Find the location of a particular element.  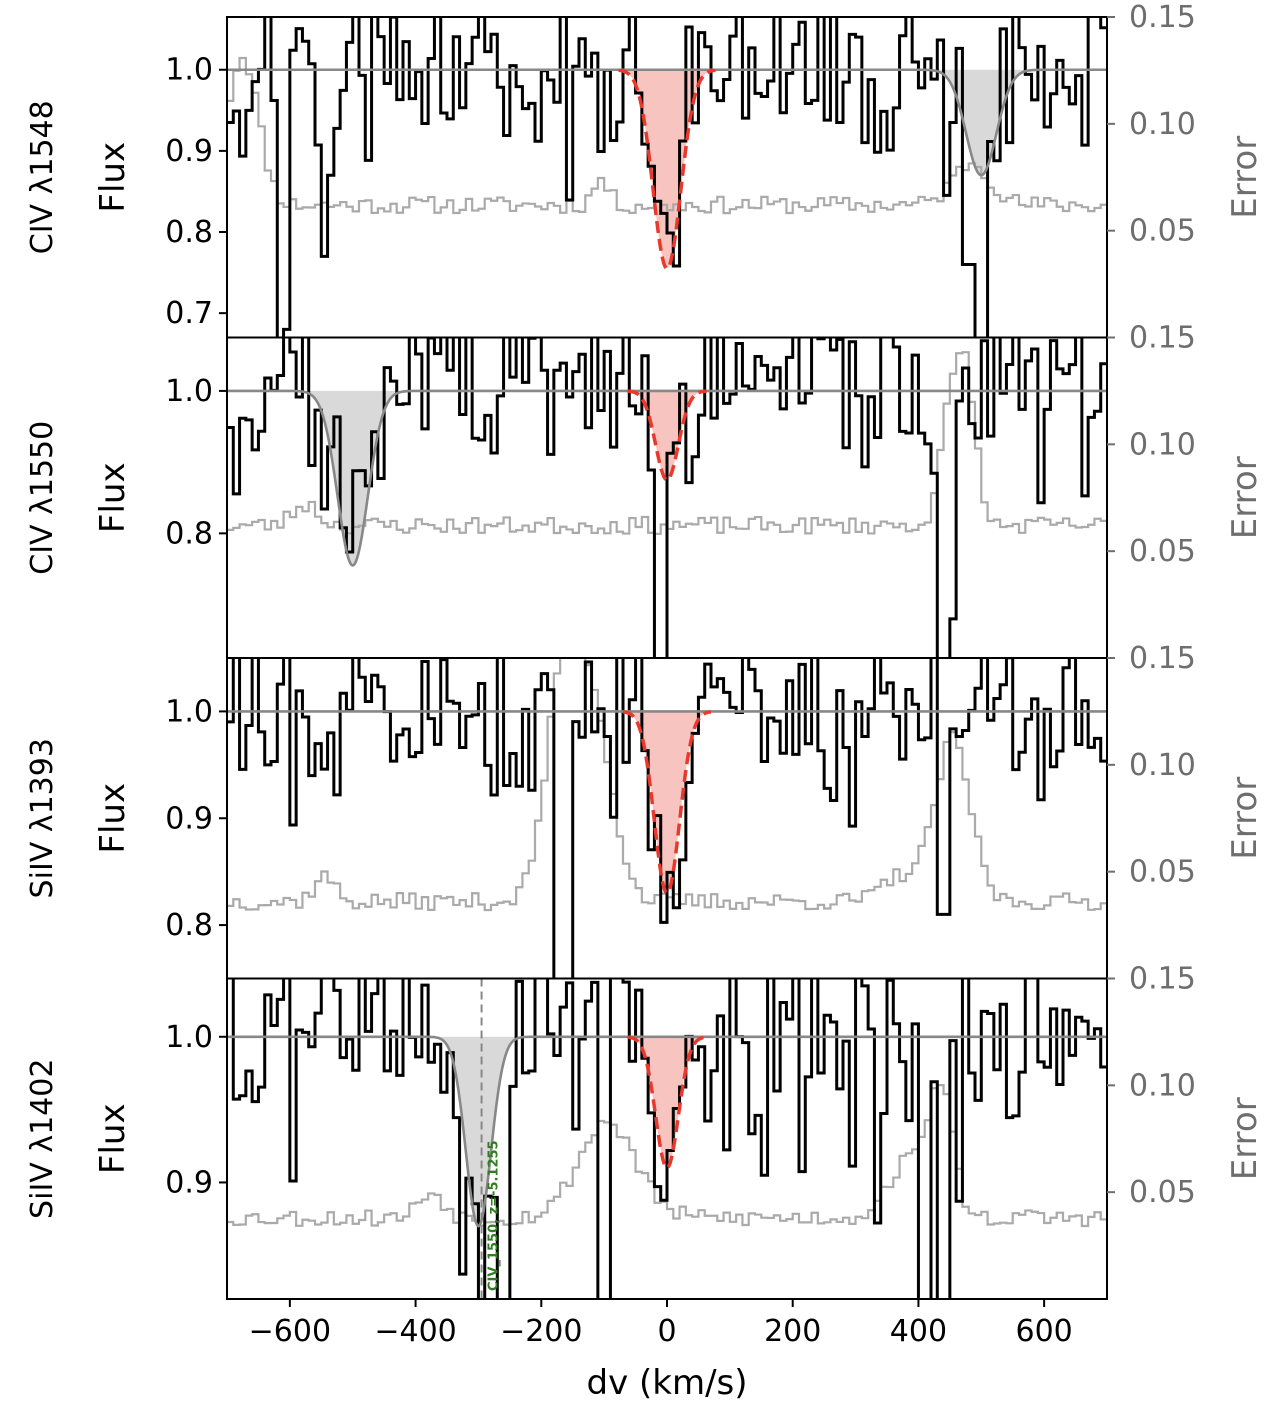

ion-label: SiIV λ1393 is located at coordinates (42, 818).